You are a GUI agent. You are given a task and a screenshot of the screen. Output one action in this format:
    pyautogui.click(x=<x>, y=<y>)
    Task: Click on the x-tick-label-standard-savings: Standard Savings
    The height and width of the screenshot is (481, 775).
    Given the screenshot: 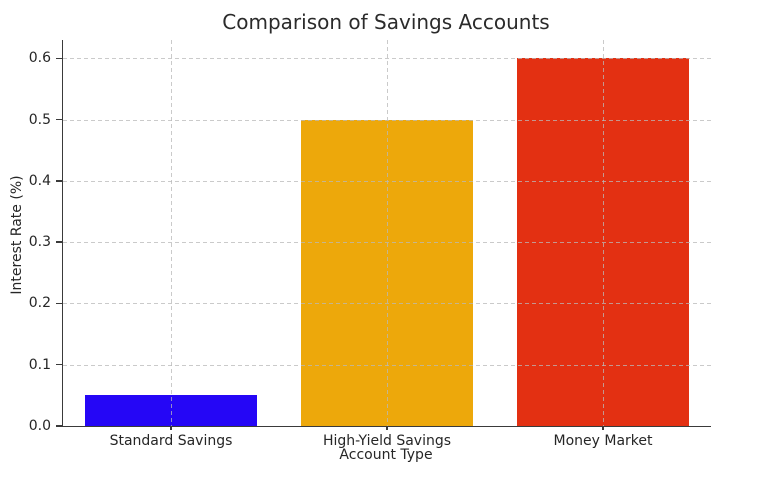 What is the action you would take?
    pyautogui.click(x=171, y=441)
    